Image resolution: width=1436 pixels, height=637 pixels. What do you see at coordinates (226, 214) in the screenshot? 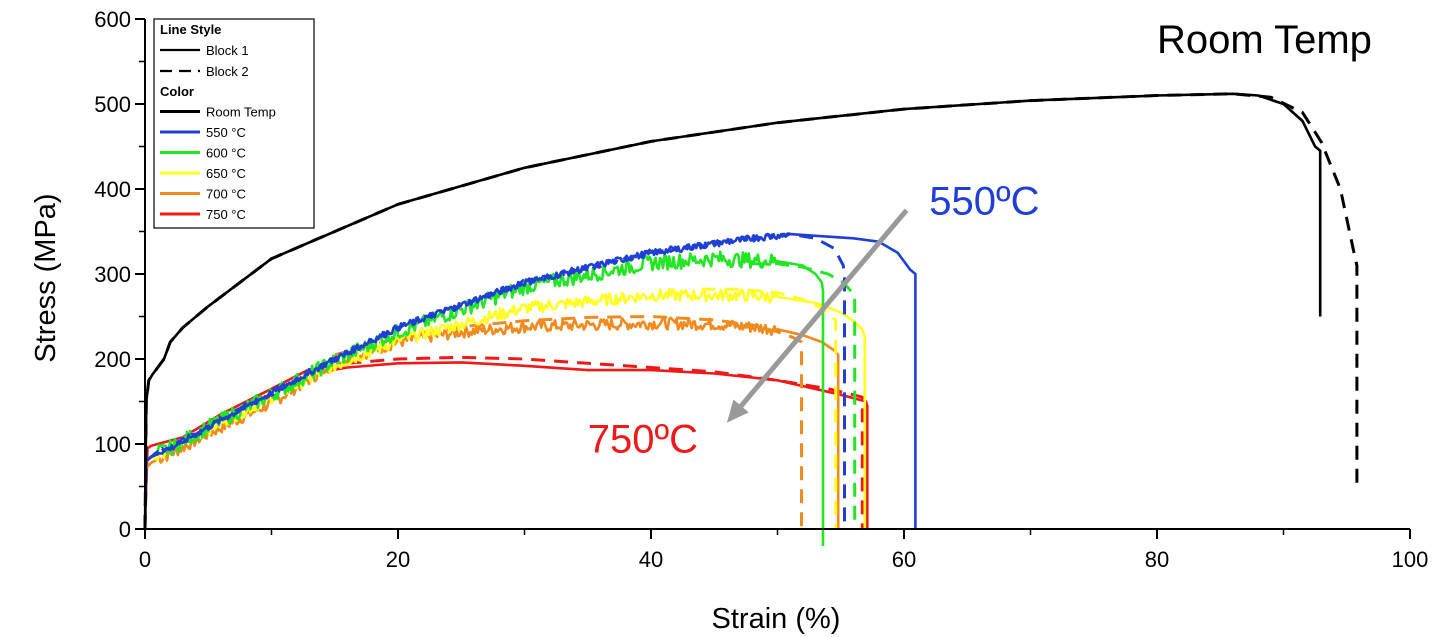
I see `legend-label: 750 °C` at bounding box center [226, 214].